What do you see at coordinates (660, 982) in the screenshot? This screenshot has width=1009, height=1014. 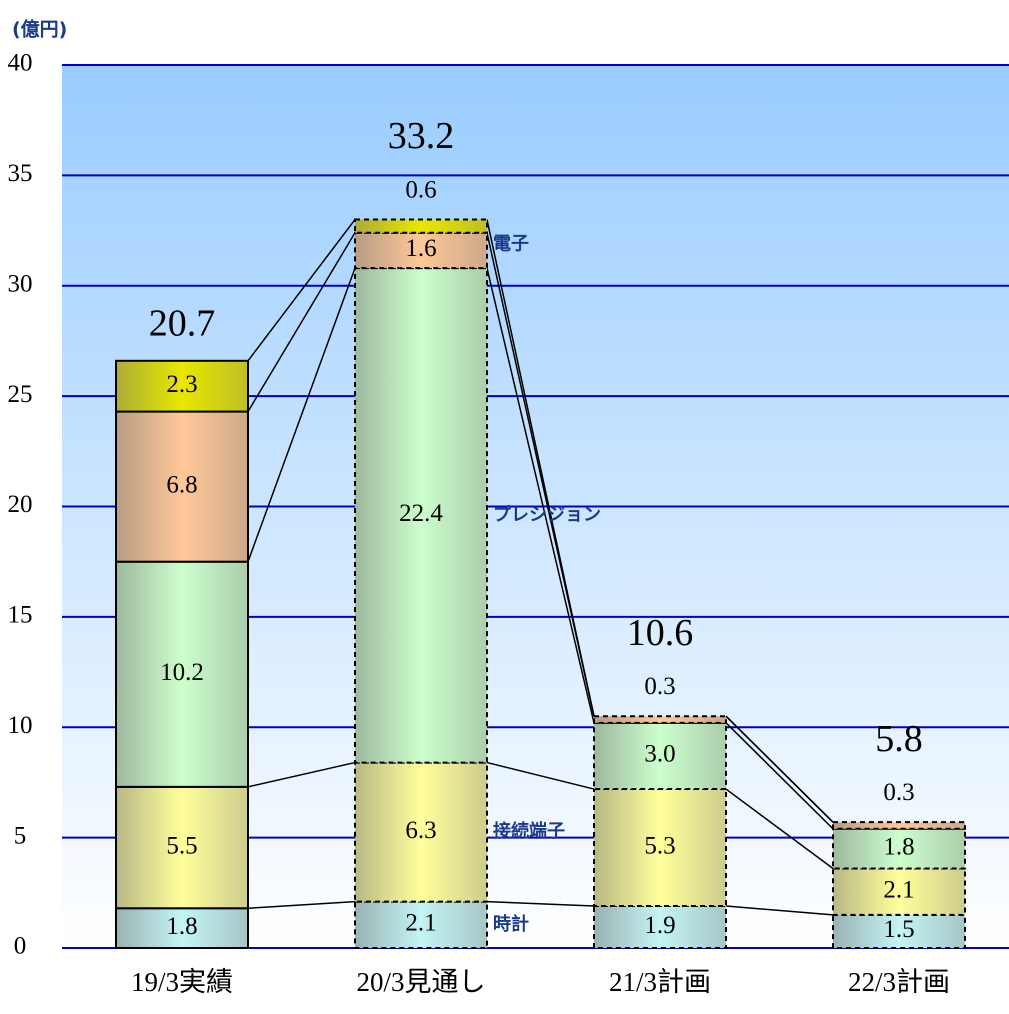 I see `x-tick-label: 21/3計画` at bounding box center [660, 982].